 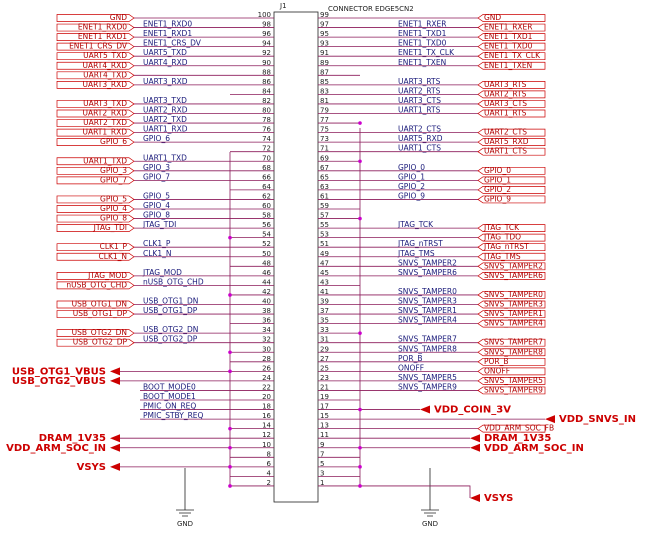 What do you see at coordinates (427, 348) in the screenshot?
I see `net-label: SNVS_TAMPER8` at bounding box center [427, 348].